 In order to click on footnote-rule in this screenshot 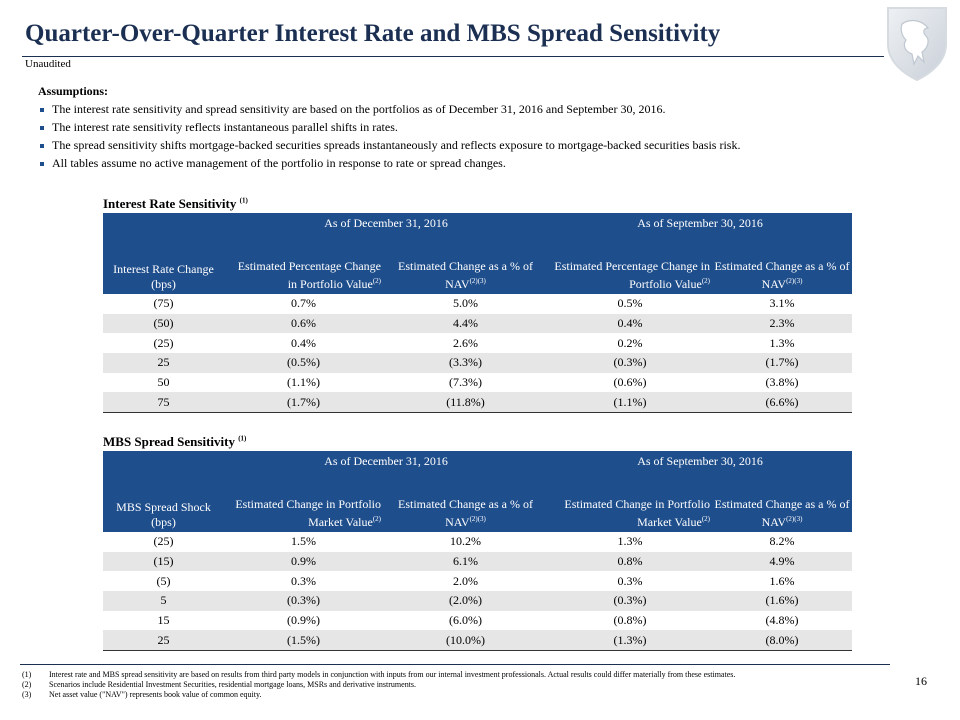, I will do `click(455, 664)`.